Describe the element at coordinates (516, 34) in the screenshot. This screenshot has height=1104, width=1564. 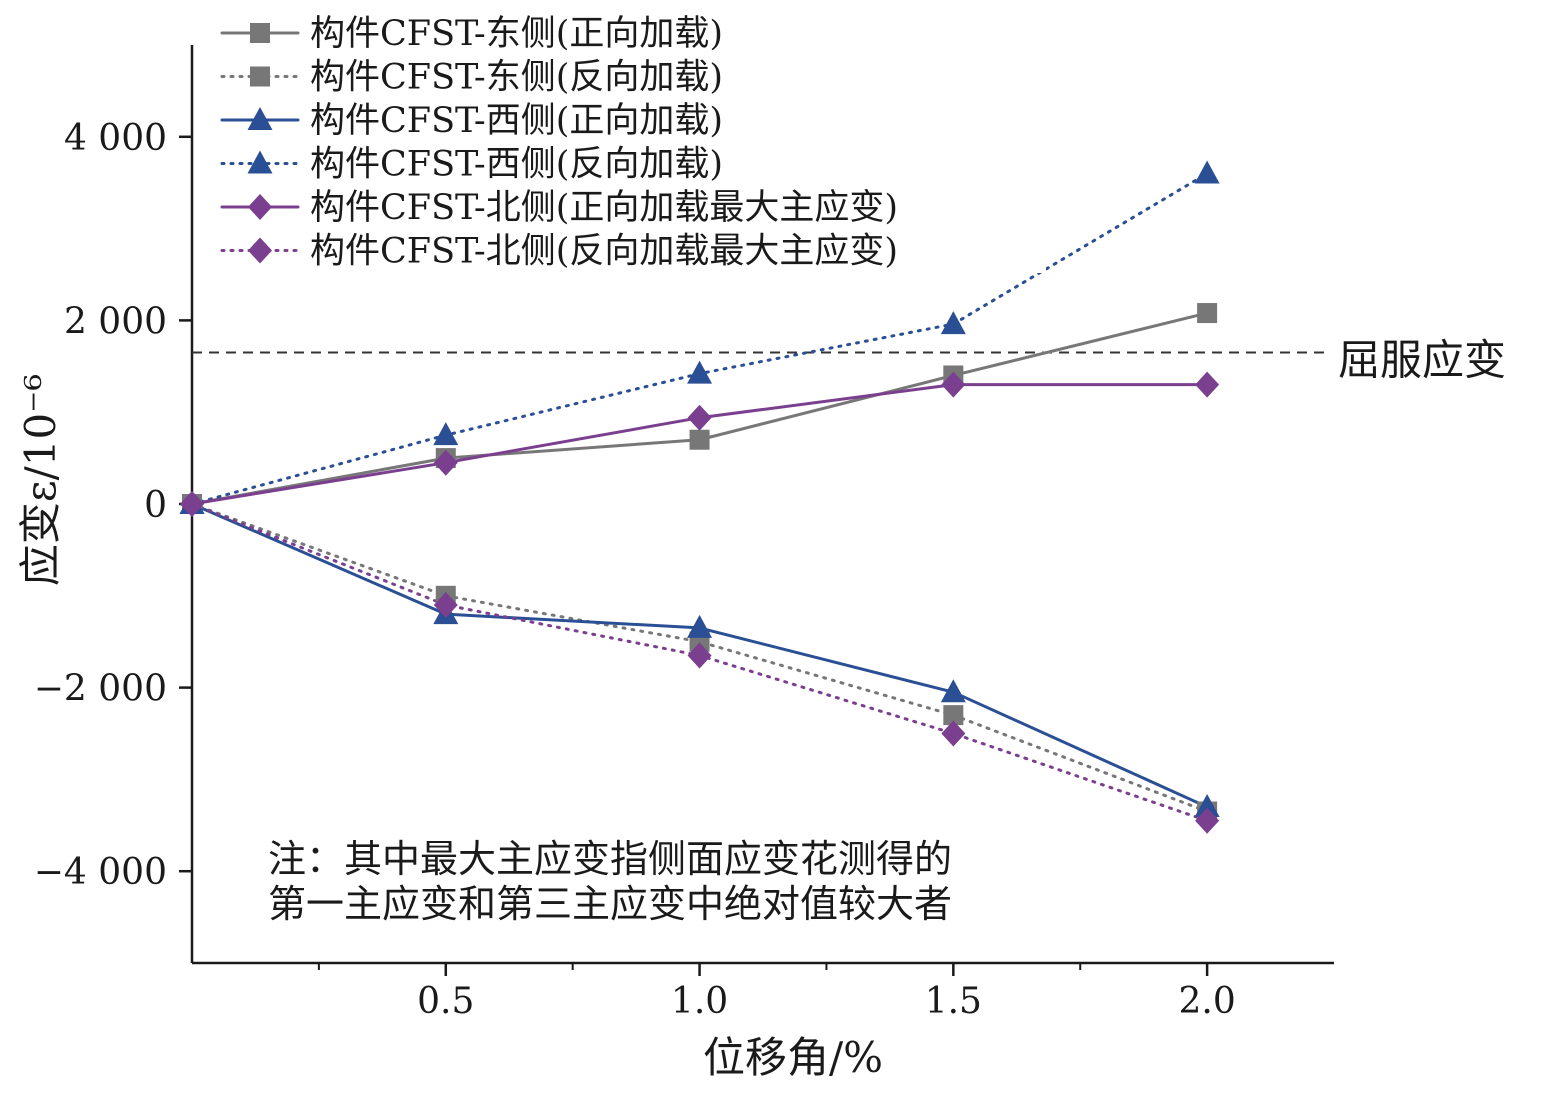
I see `legend-label-1: 构件CFST-东侧(正向加载)` at that location.